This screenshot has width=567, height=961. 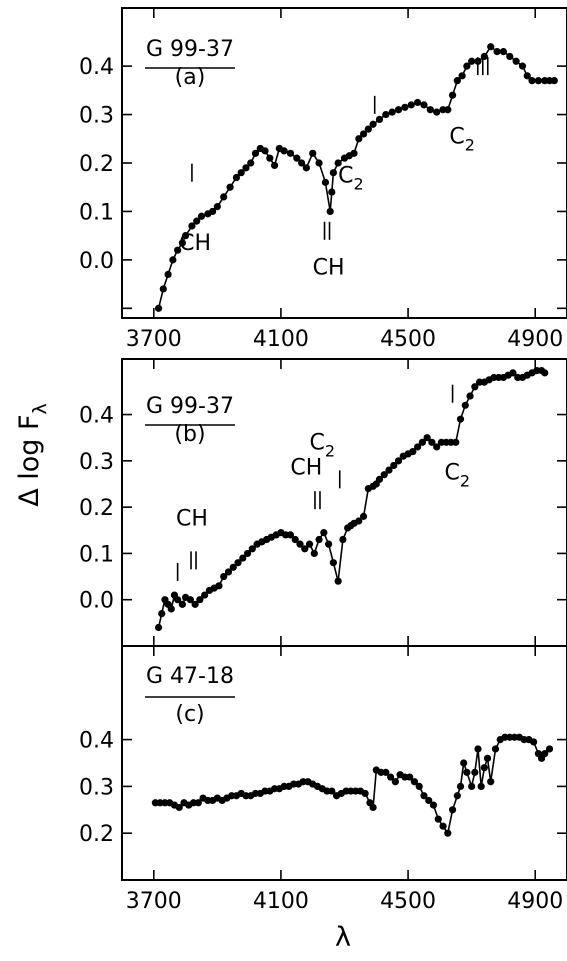 I want to click on panel-label: (b), so click(x=189, y=434).